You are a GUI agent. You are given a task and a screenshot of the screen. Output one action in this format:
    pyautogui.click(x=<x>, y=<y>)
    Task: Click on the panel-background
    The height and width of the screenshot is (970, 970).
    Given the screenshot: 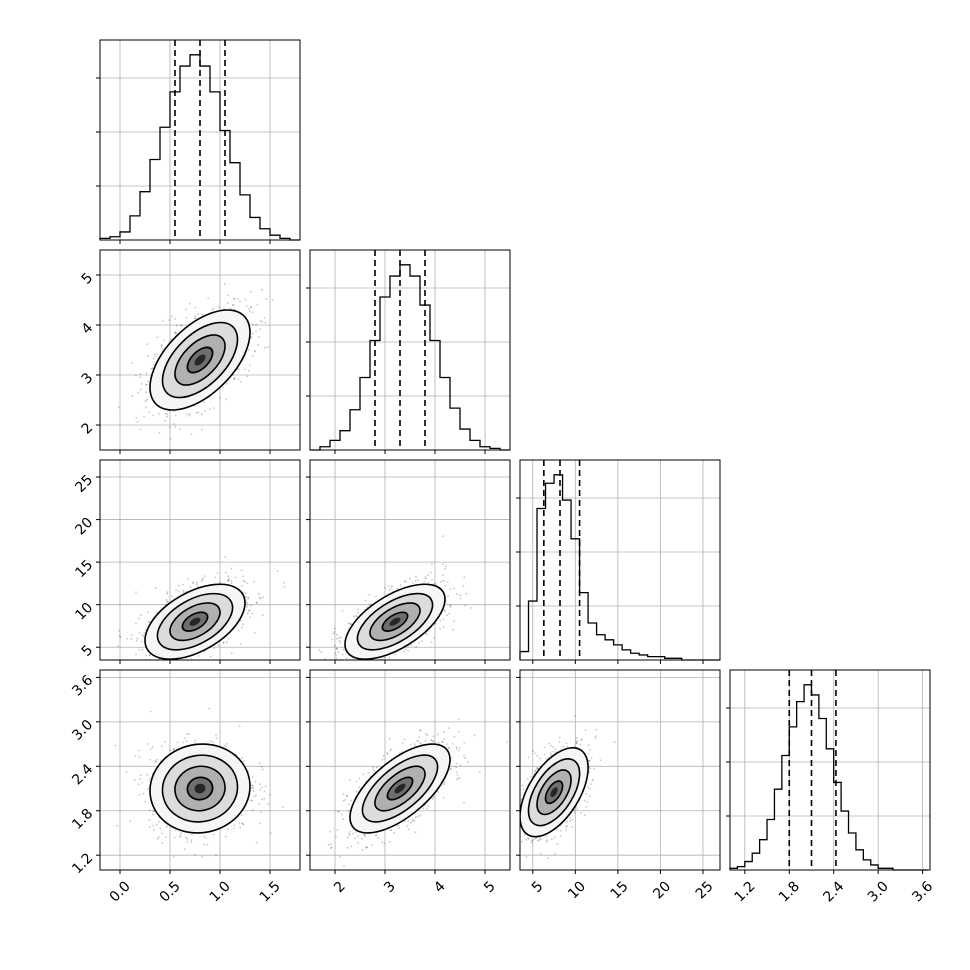 What is the action you would take?
    pyautogui.click(x=620, y=560)
    